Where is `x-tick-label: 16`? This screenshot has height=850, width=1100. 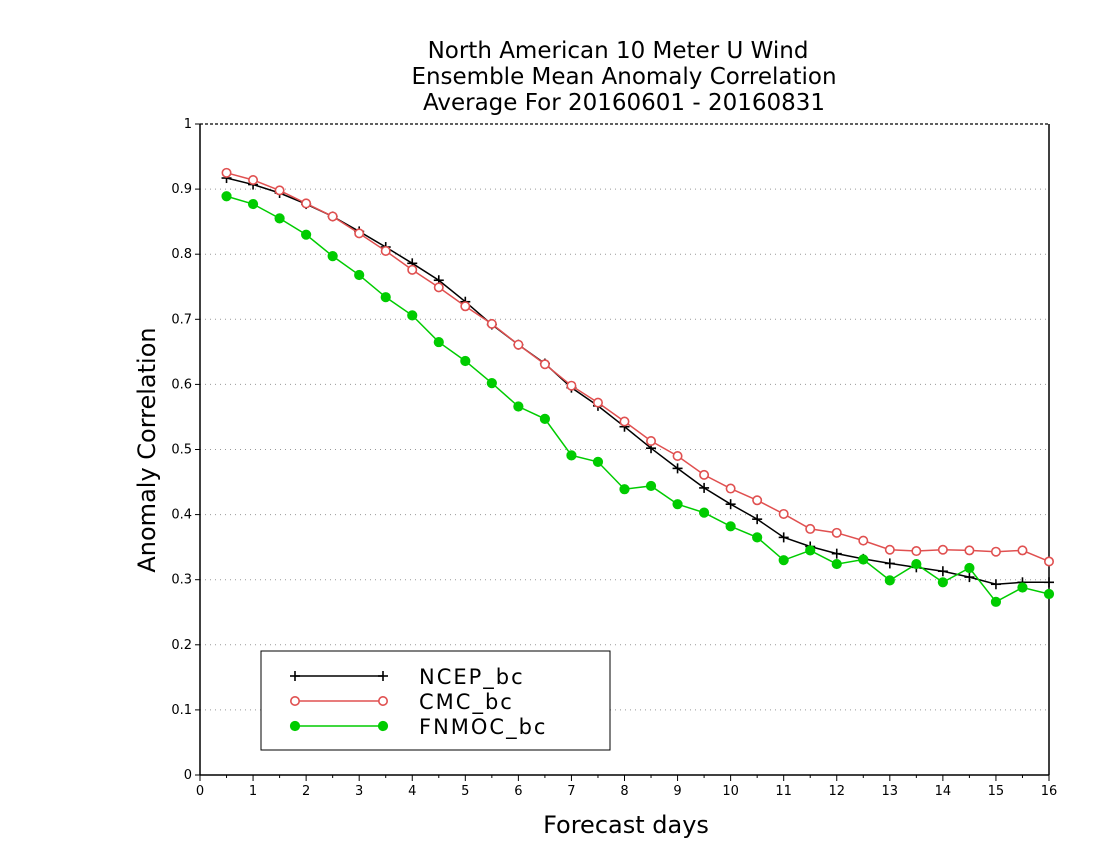
x-tick-label: 16 is located at coordinates (1049, 791).